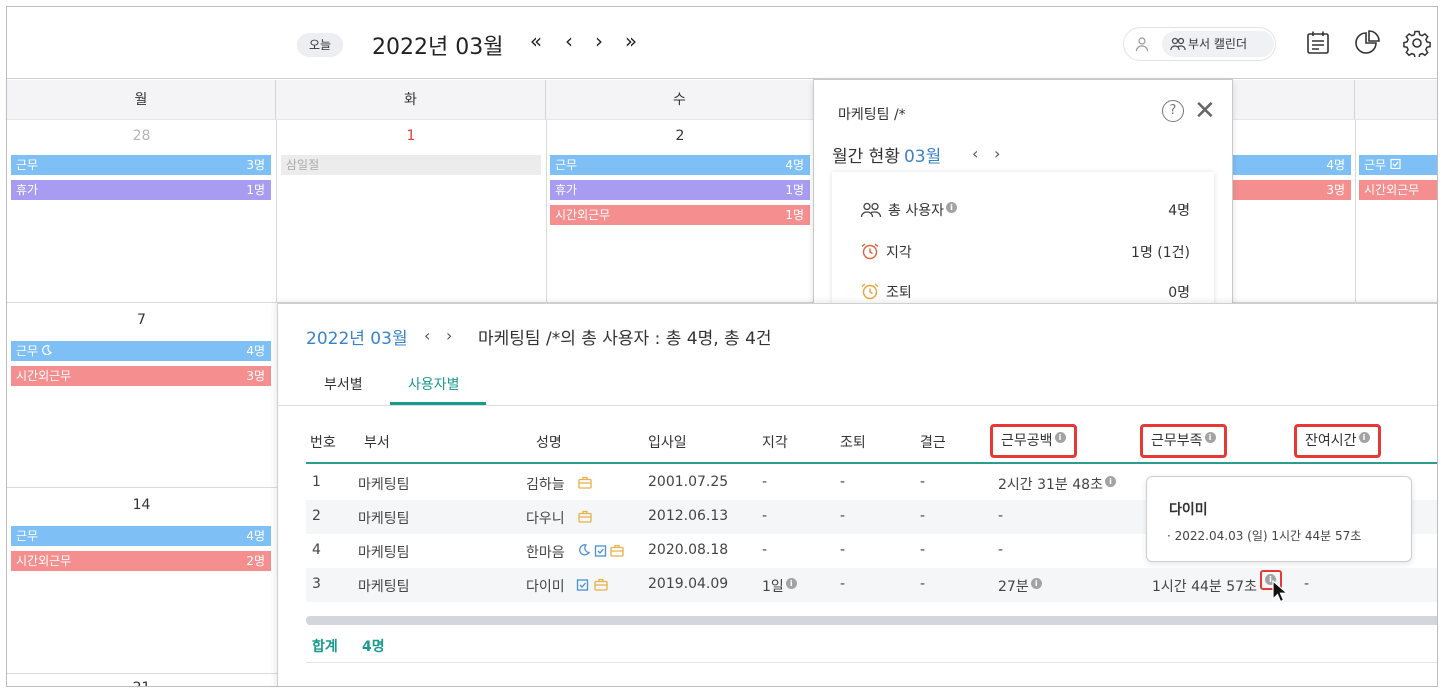 This screenshot has height=693, width=1442. Describe the element at coordinates (872, 115) in the screenshot. I see `popup-title: 마케팅팀 /*` at that location.